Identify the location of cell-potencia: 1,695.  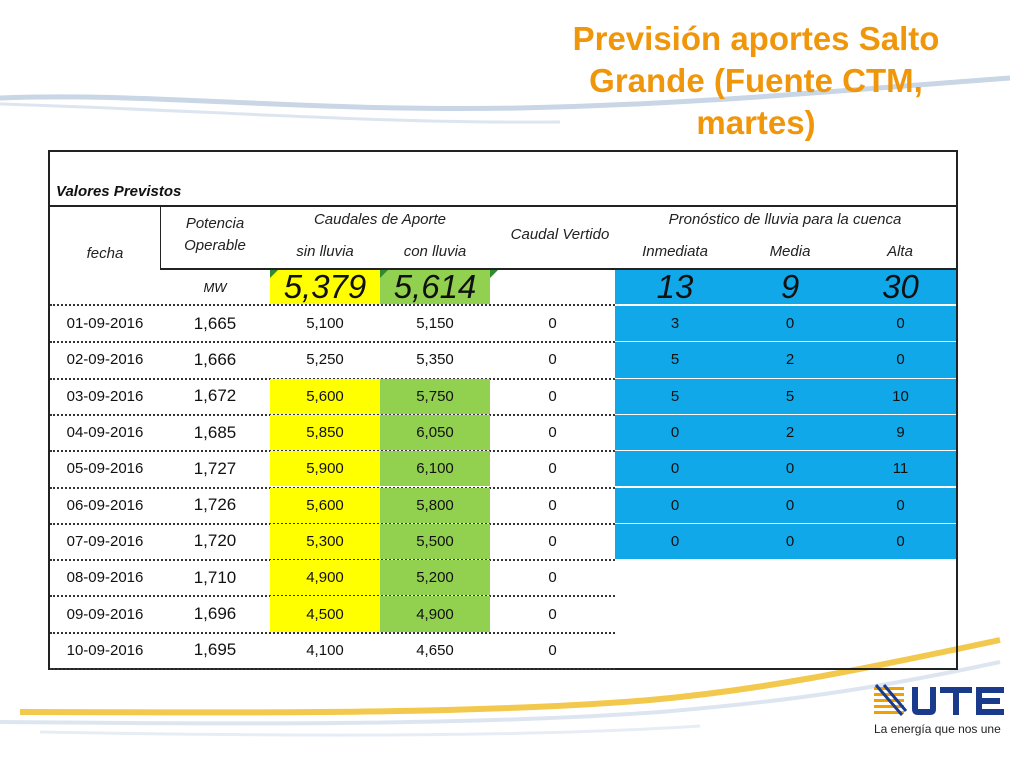
(215, 650).